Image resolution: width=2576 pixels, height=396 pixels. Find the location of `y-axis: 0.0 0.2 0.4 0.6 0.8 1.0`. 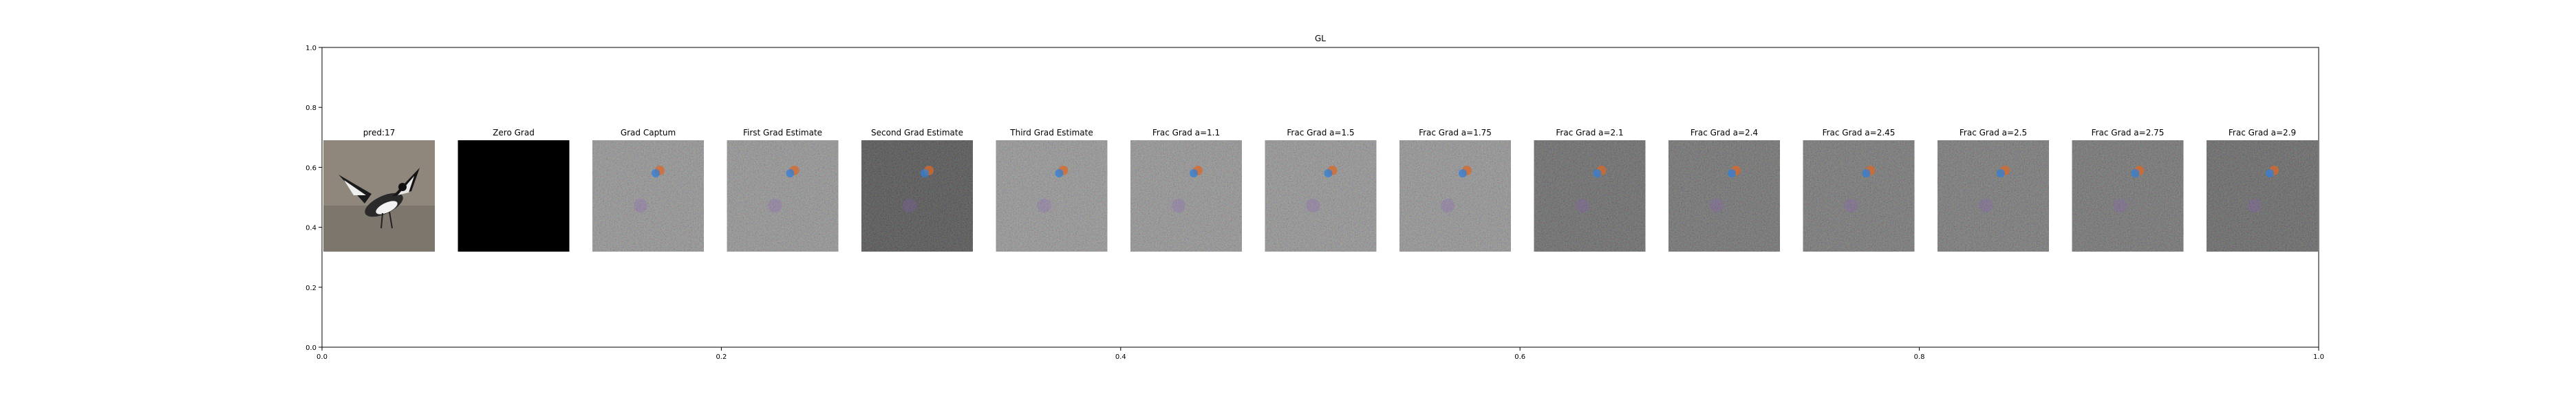

y-axis: 0.0 0.2 0.4 0.6 0.8 1.0 is located at coordinates (313, 198).